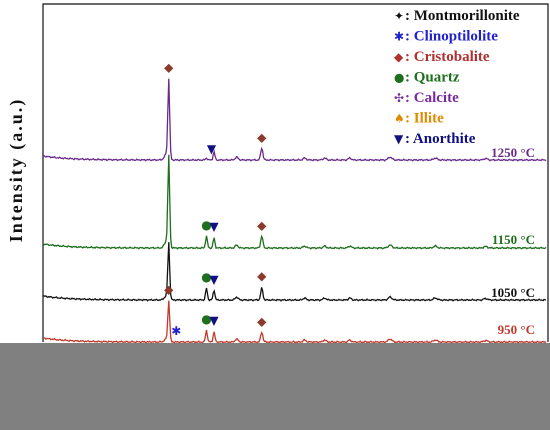  I want to click on peak-markers: ◆▼◆●▼ ◆●▼ ◆●▼ ◆◆✱, so click(215, 199).